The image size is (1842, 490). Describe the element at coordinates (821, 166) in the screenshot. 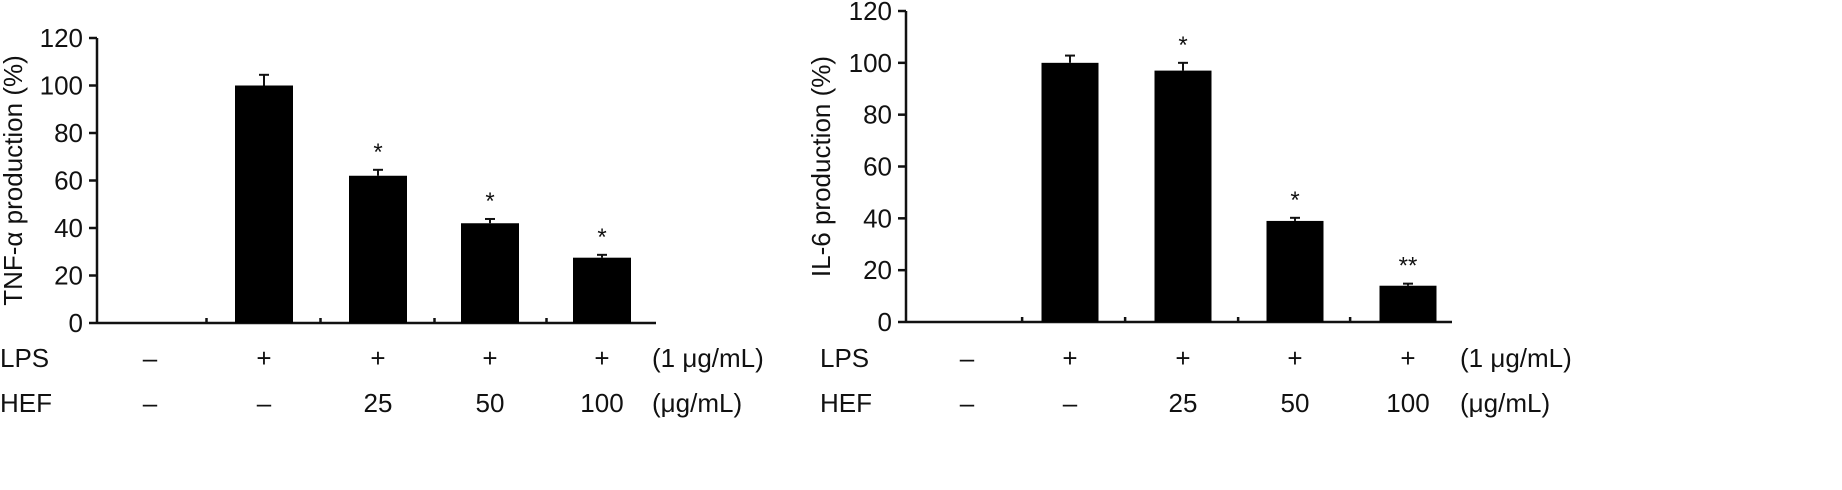

I see `y-axis-title: IL-6 production (%)` at that location.